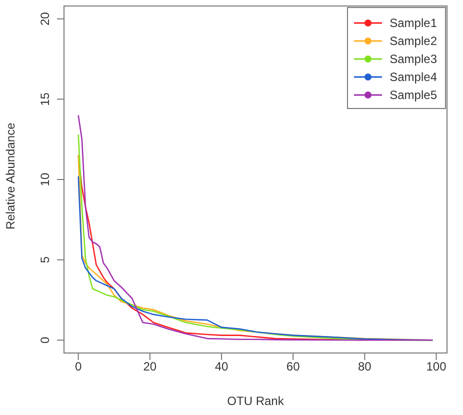 This screenshot has width=463, height=415. I want to click on x-axis-title: OTU Rank, so click(256, 401).